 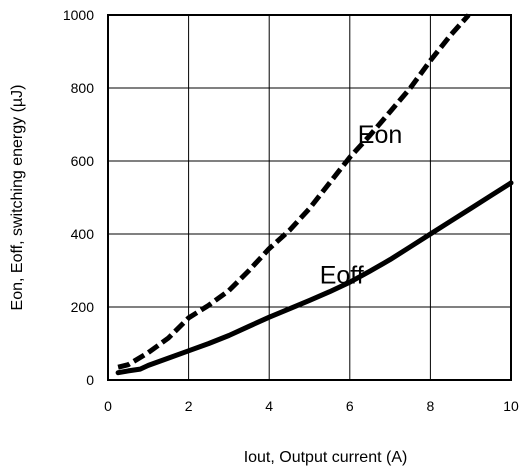 What do you see at coordinates (90, 380) in the screenshot?
I see `y-tick-label-0: 0` at bounding box center [90, 380].